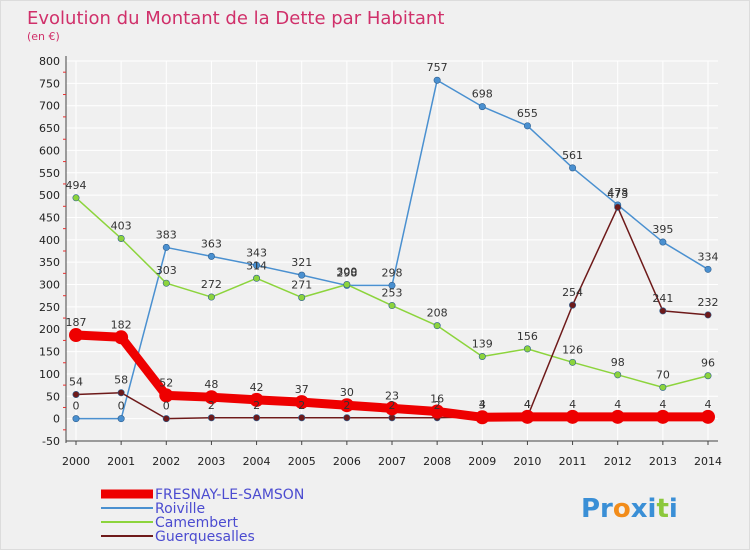  Describe the element at coordinates (708, 256) in the screenshot. I see `data-label: 334` at that location.